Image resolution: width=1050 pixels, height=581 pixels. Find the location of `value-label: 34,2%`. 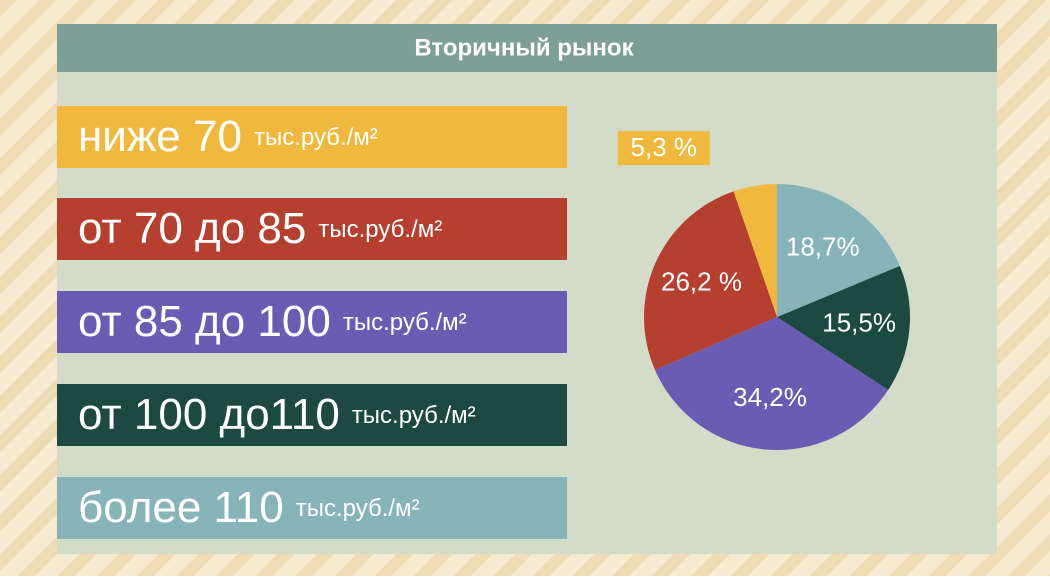

value-label: 34,2% is located at coordinates (770, 397).